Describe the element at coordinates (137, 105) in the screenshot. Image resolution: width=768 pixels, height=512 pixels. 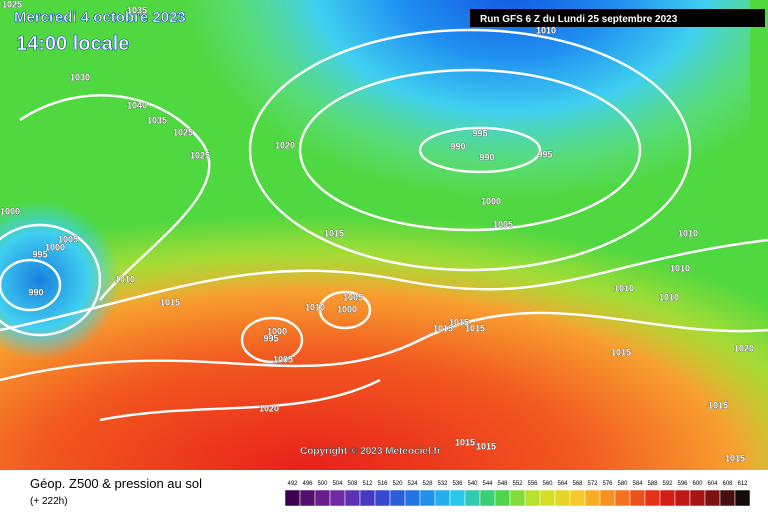
I see `isobar-label: 1040` at that location.